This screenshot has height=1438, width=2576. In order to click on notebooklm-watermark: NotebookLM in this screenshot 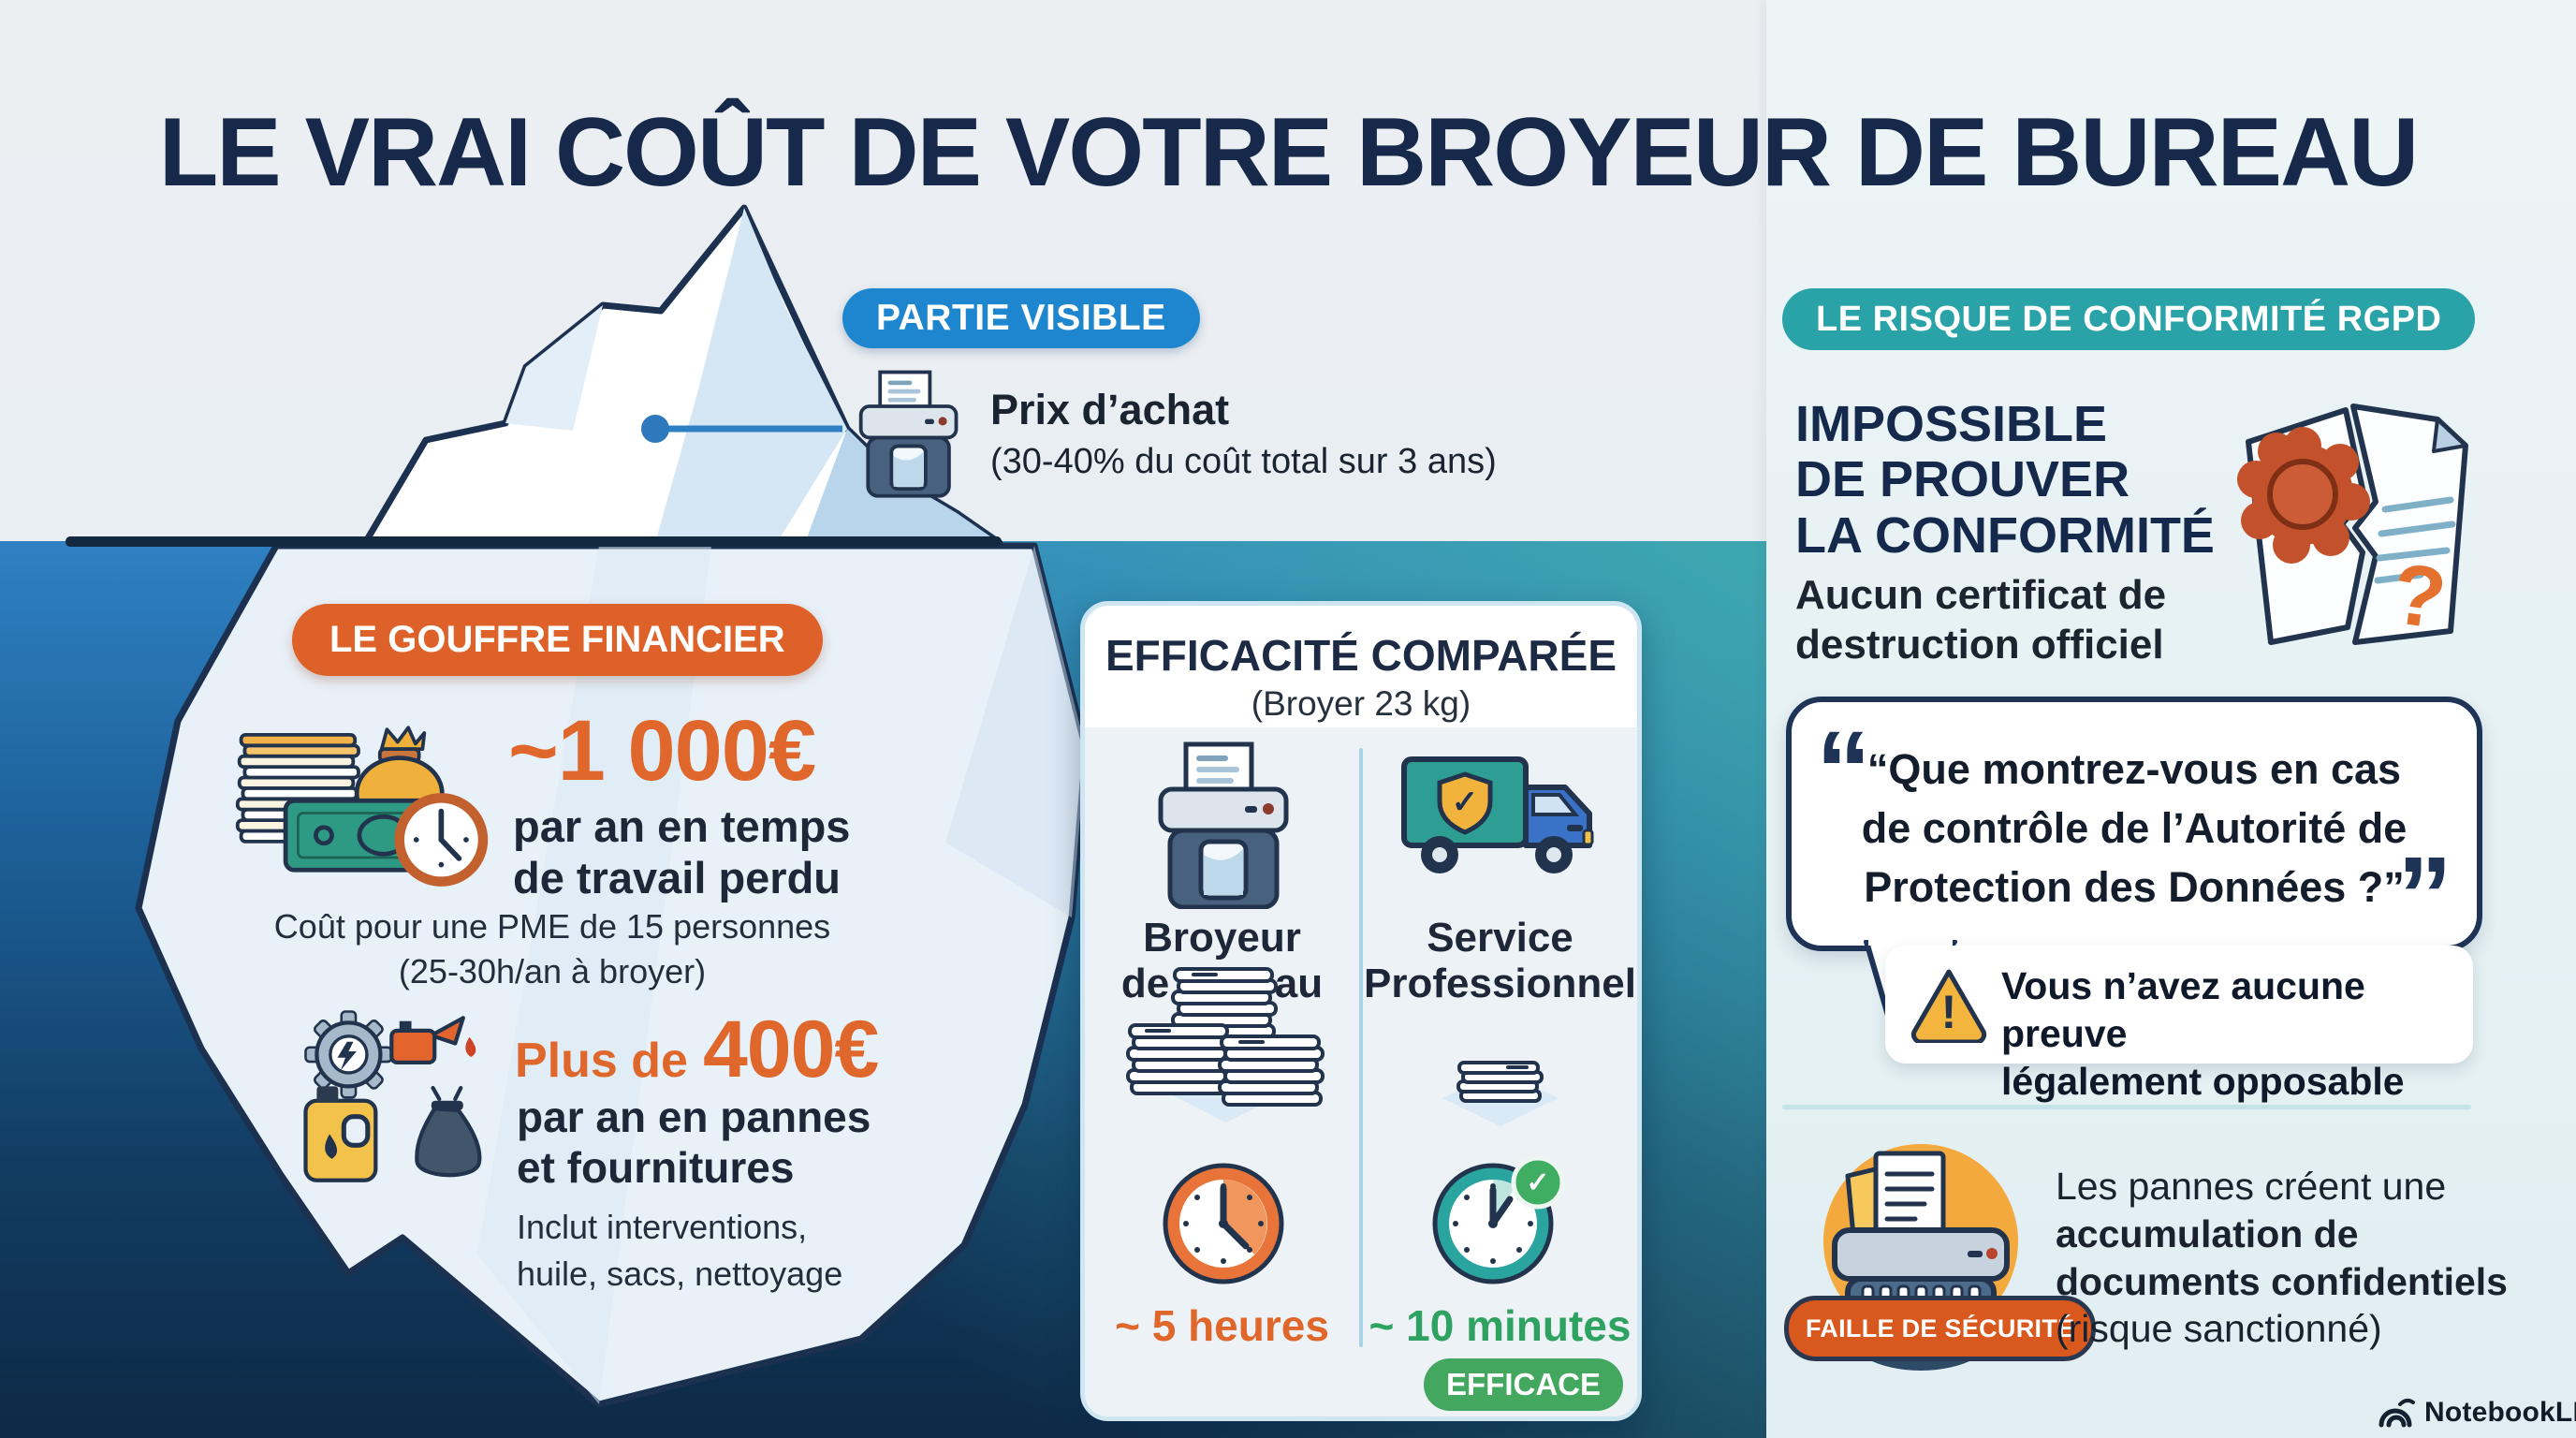, I will do `click(2477, 1413)`.